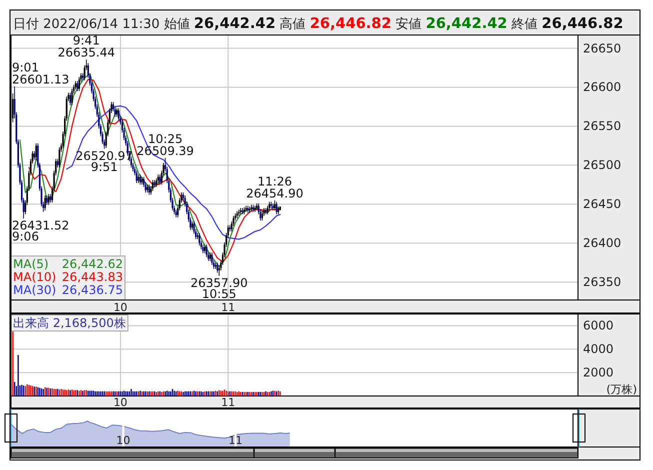  Describe the element at coordinates (602, 204) in the screenshot. I see `y-tick-label: 26450` at that location.